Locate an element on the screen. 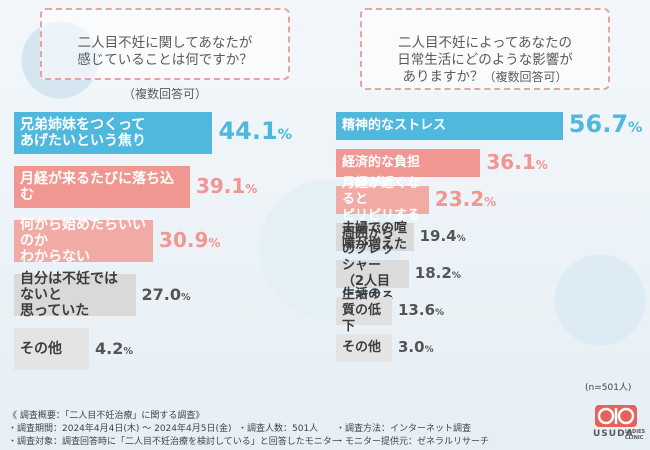 This screenshot has height=450, width=650. bar-value-number: 18.2 is located at coordinates (433, 273).